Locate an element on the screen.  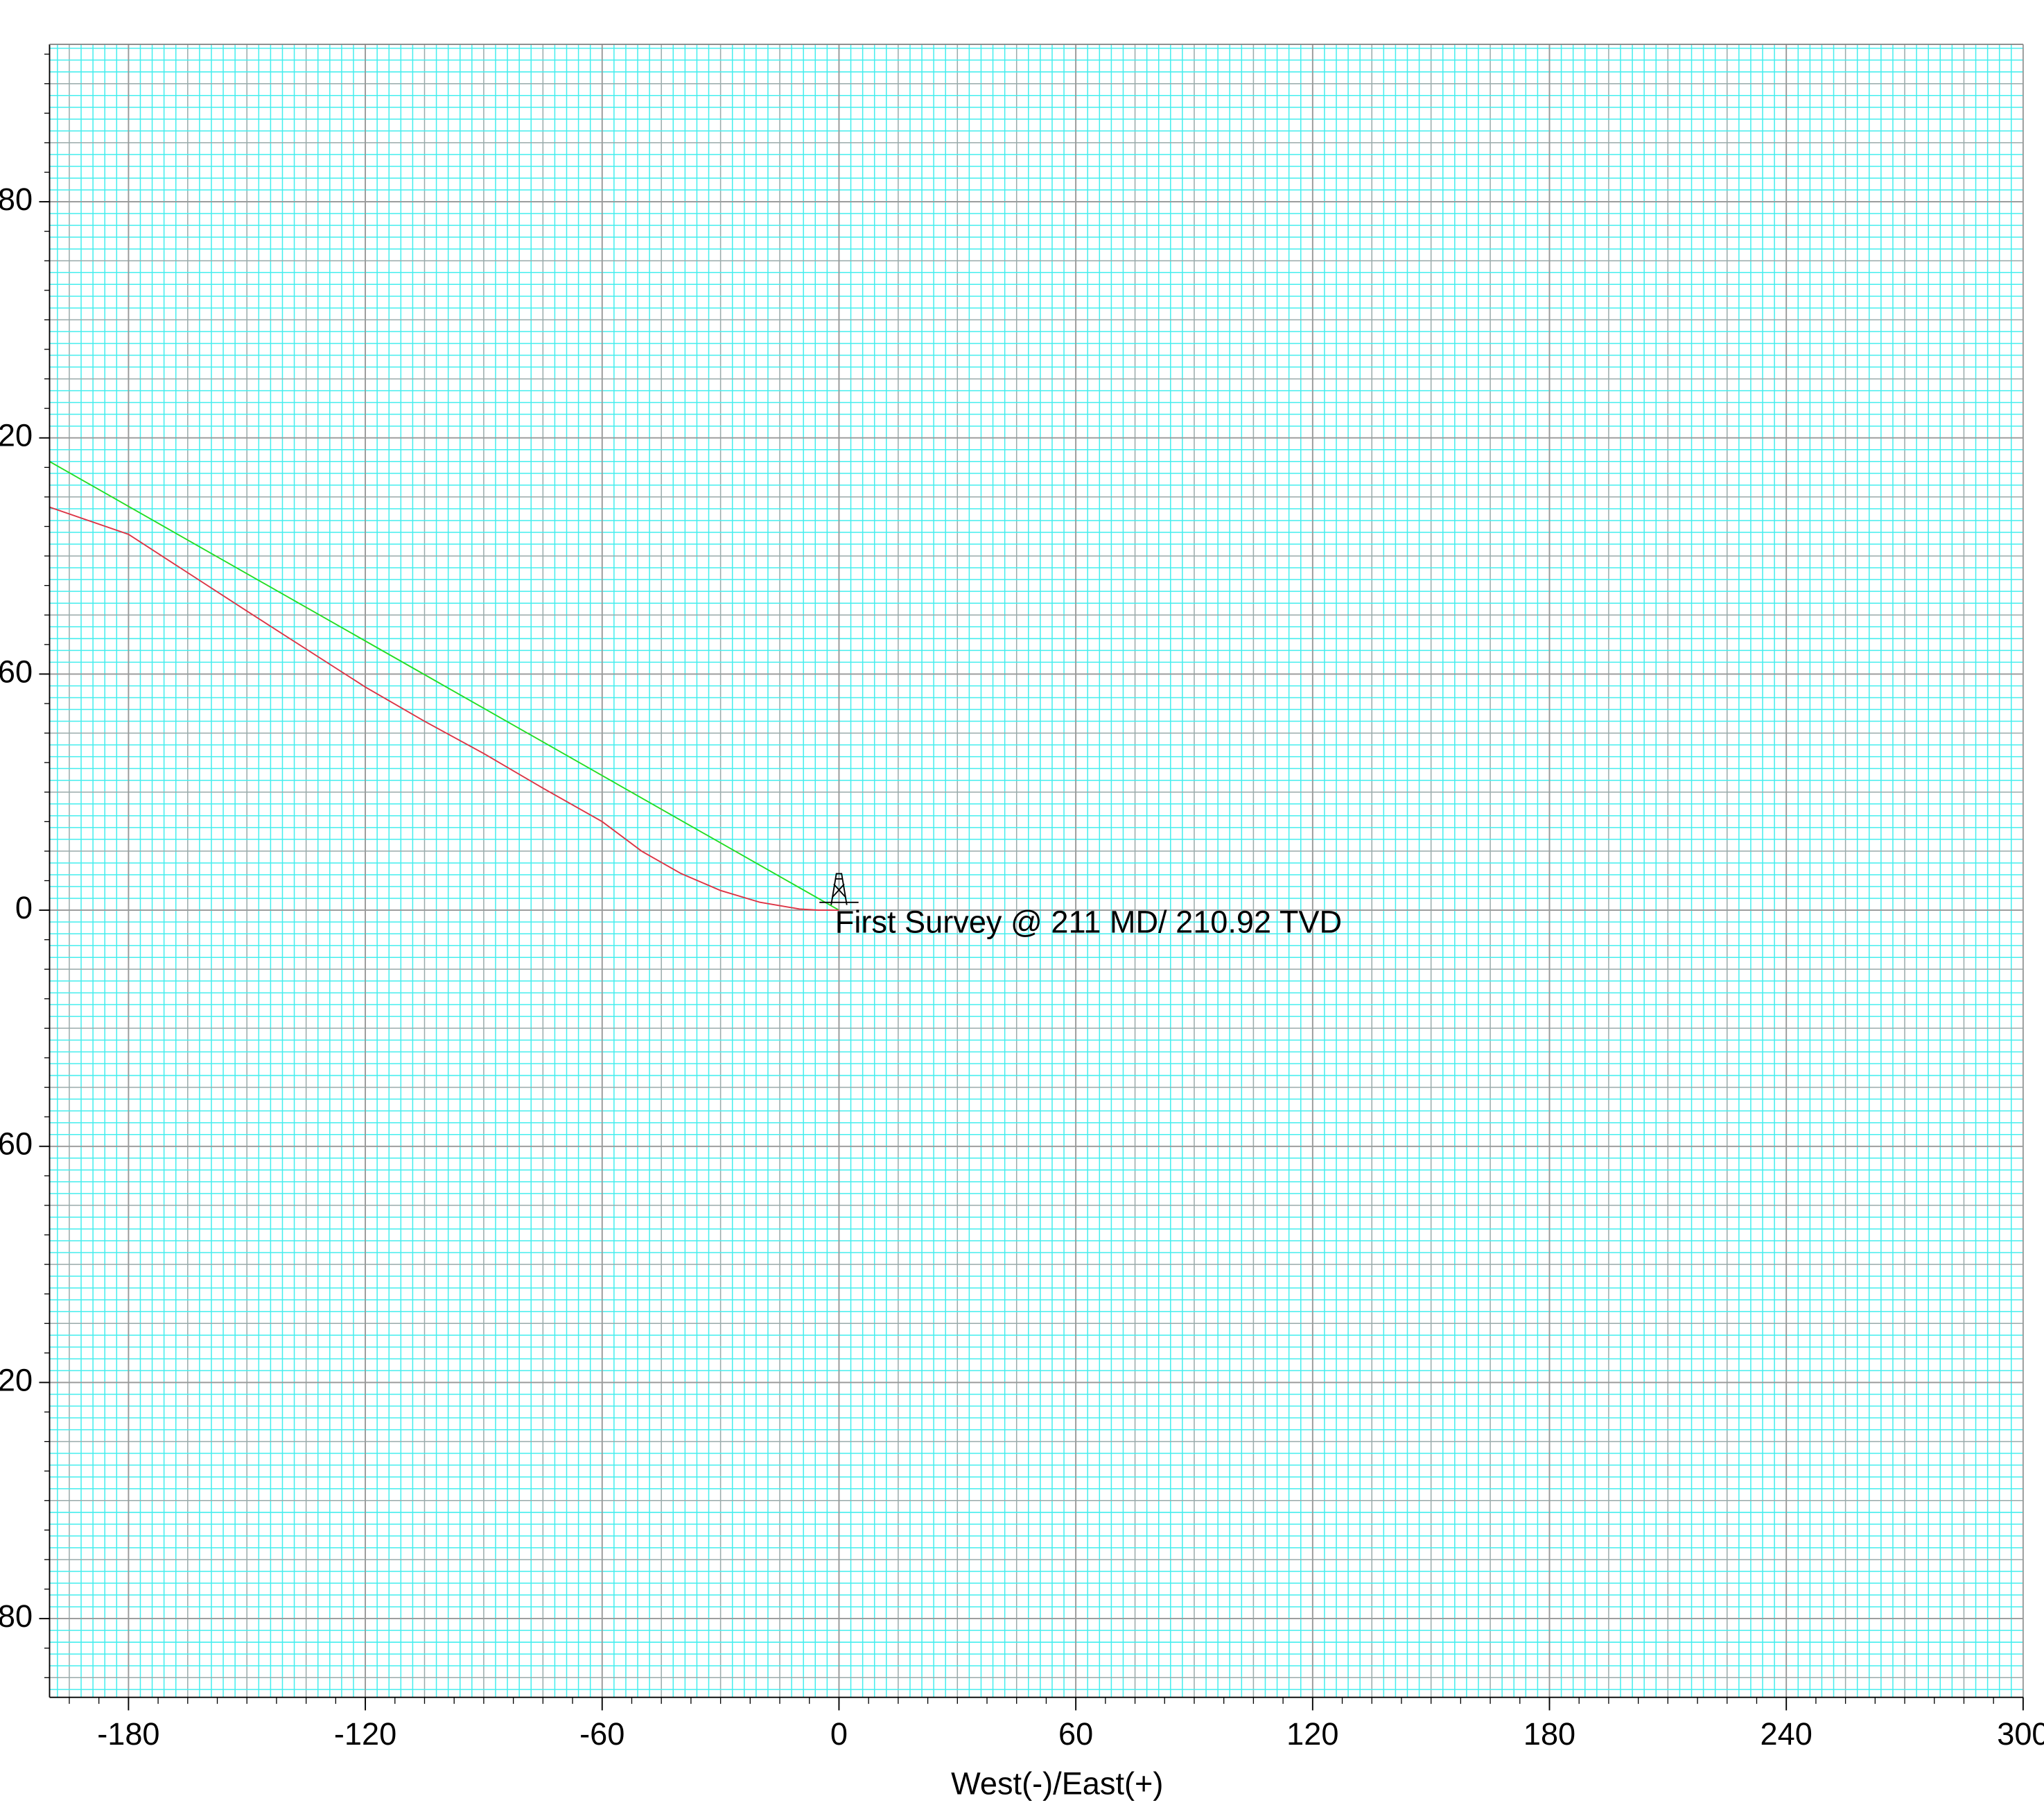
y-tick-label: 120 is located at coordinates (16, 435).